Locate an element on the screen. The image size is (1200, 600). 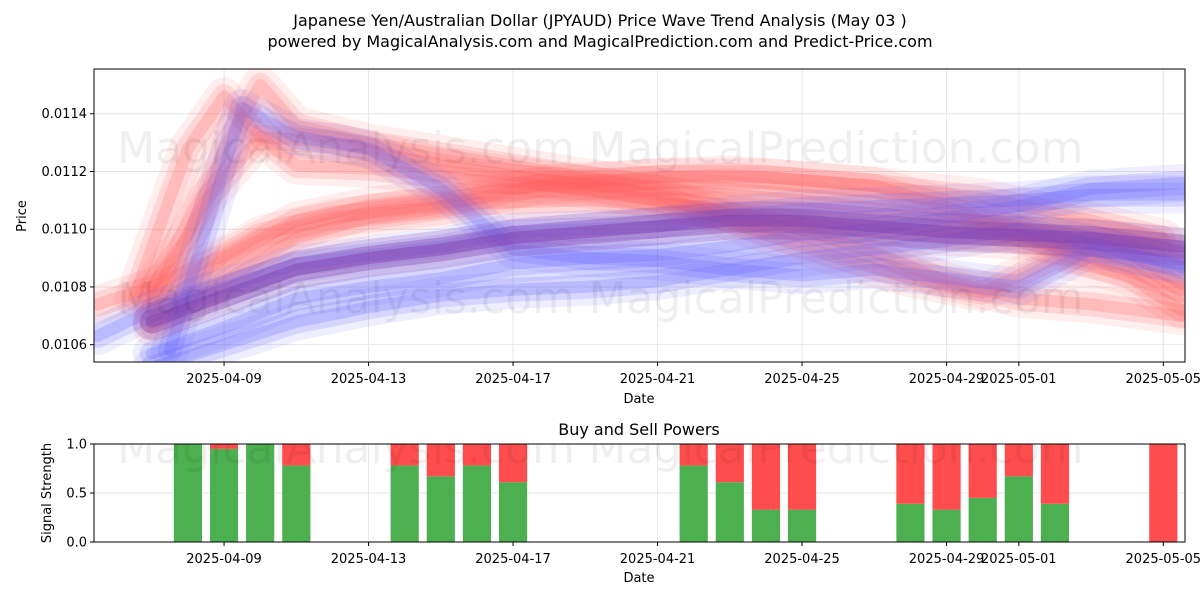
signal-y-tick-label: 0.5 is located at coordinates (76, 494).